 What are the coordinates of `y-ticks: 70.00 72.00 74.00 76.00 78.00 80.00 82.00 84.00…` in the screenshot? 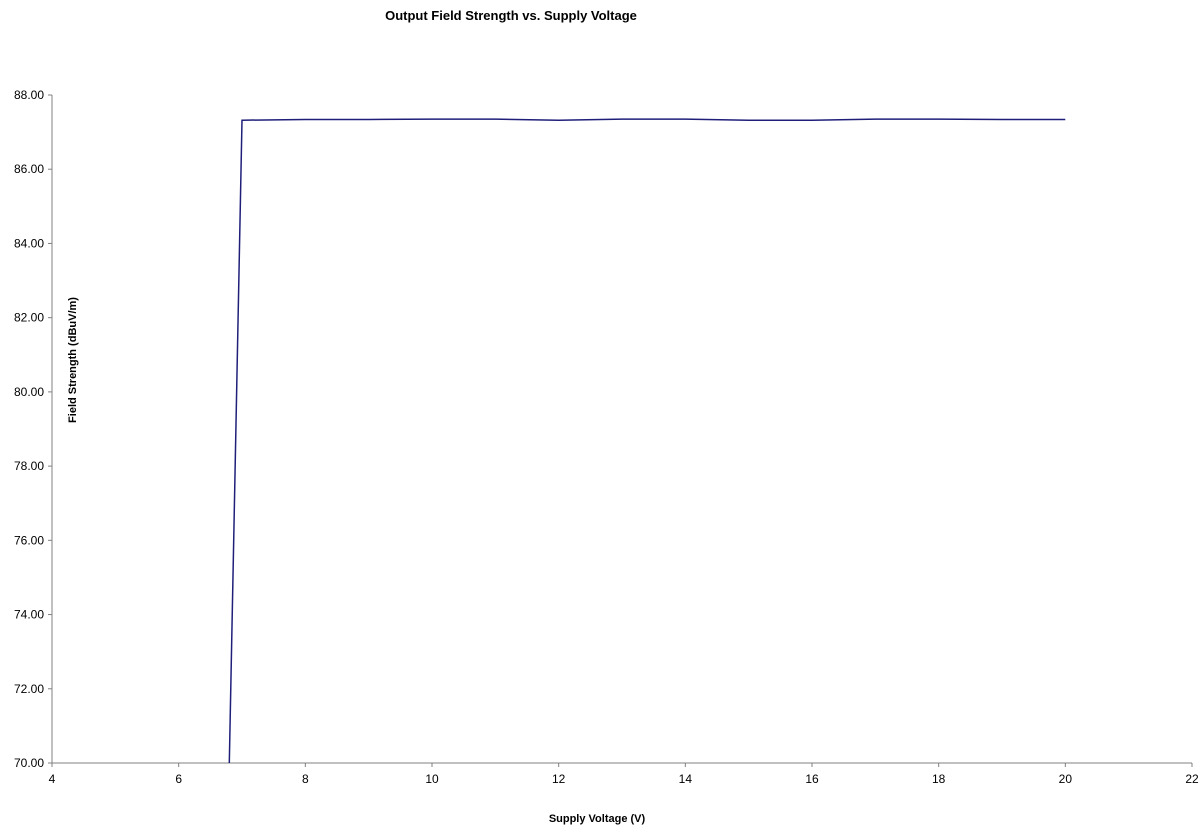 It's located at (33, 429).